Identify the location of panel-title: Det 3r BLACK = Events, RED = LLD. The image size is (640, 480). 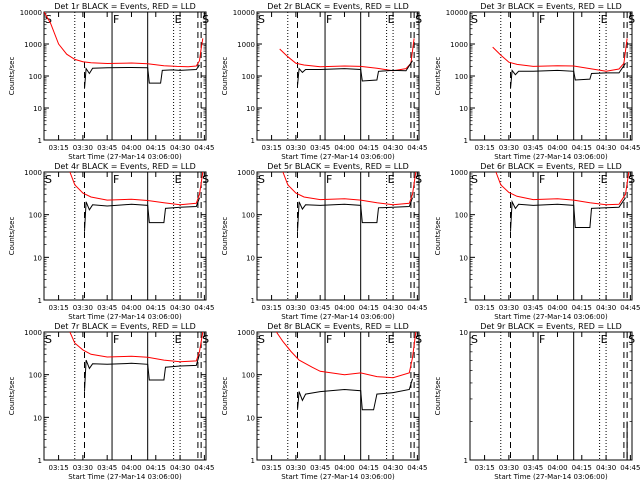
(551, 6).